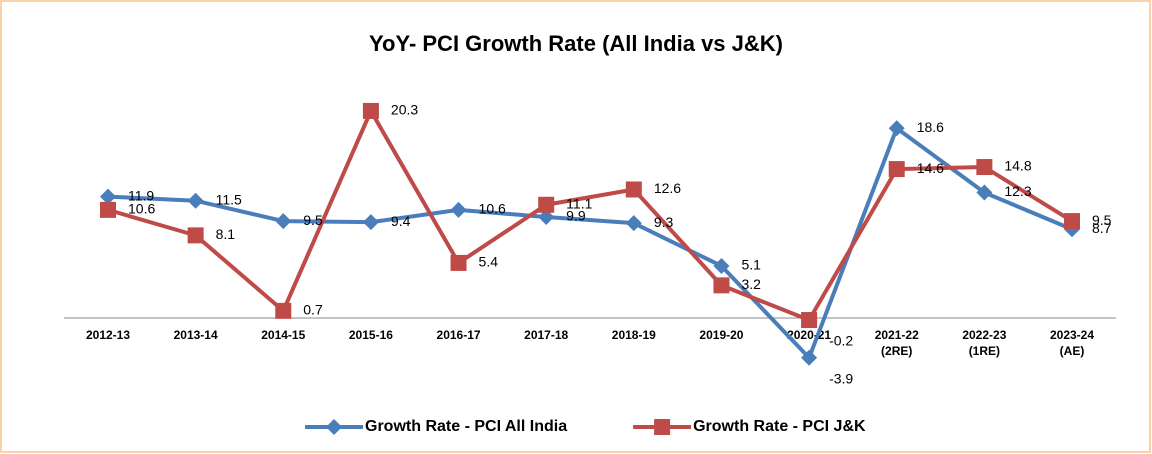 Image resolution: width=1152 pixels, height=454 pixels. I want to click on data-label: 14.6, so click(930, 168).